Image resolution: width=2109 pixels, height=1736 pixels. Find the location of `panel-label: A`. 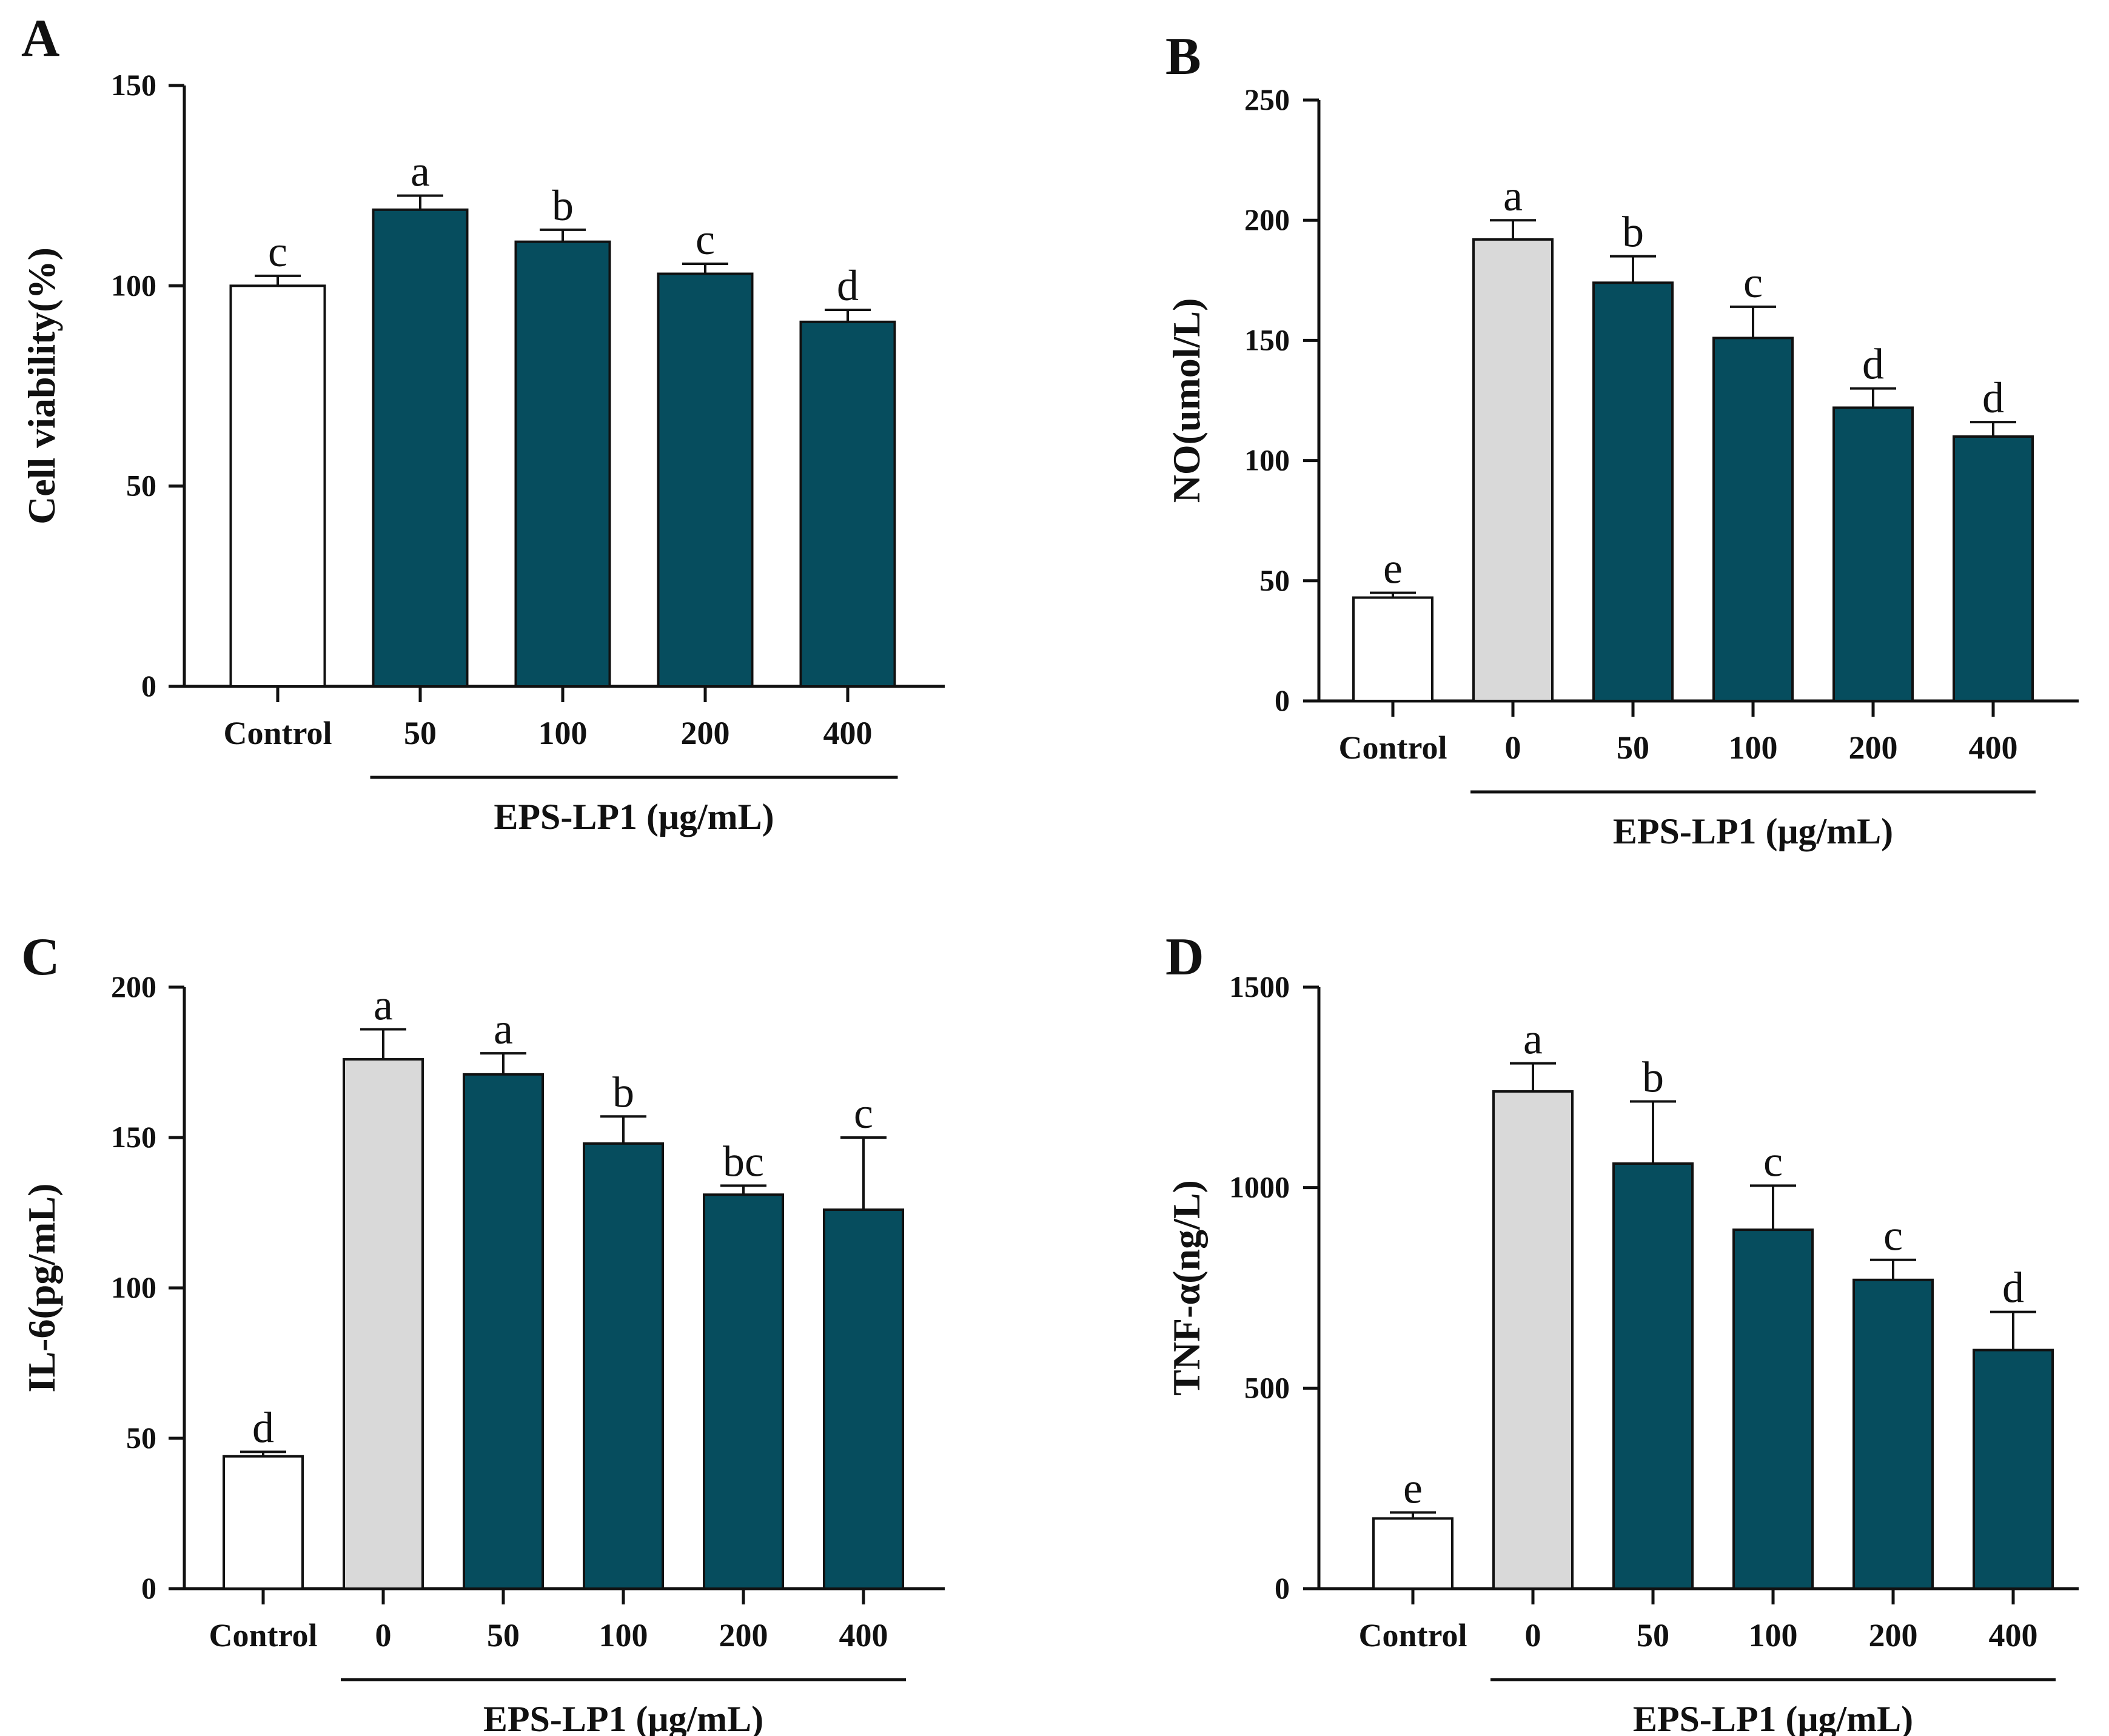

panel-label: A is located at coordinates (40, 38).